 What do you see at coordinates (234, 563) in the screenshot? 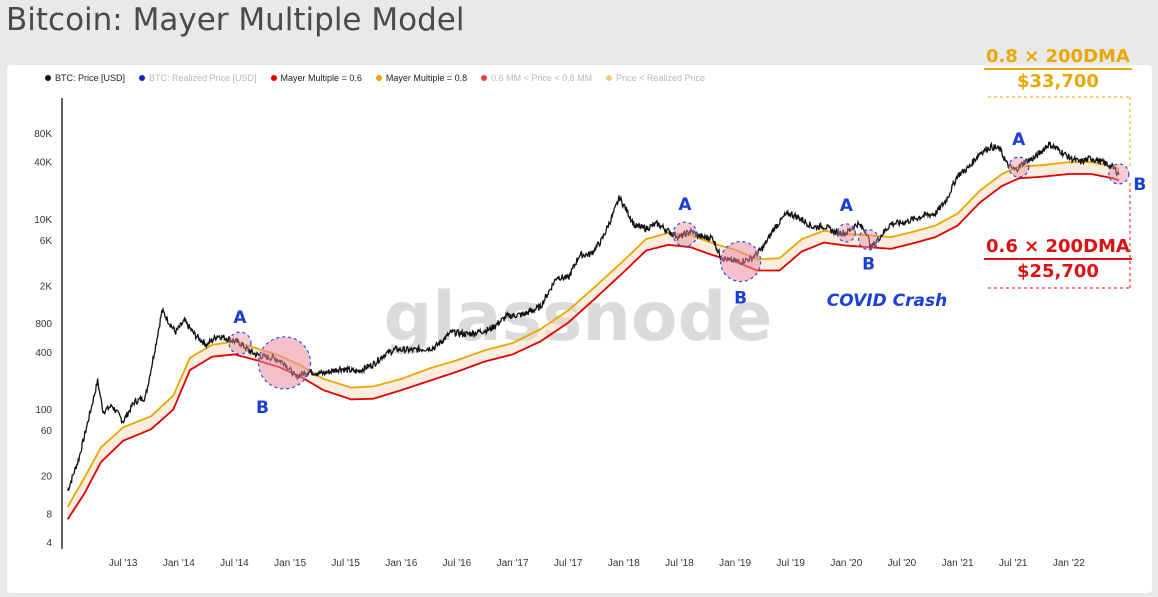
I see `x-tick-label: Jul '14` at bounding box center [234, 563].